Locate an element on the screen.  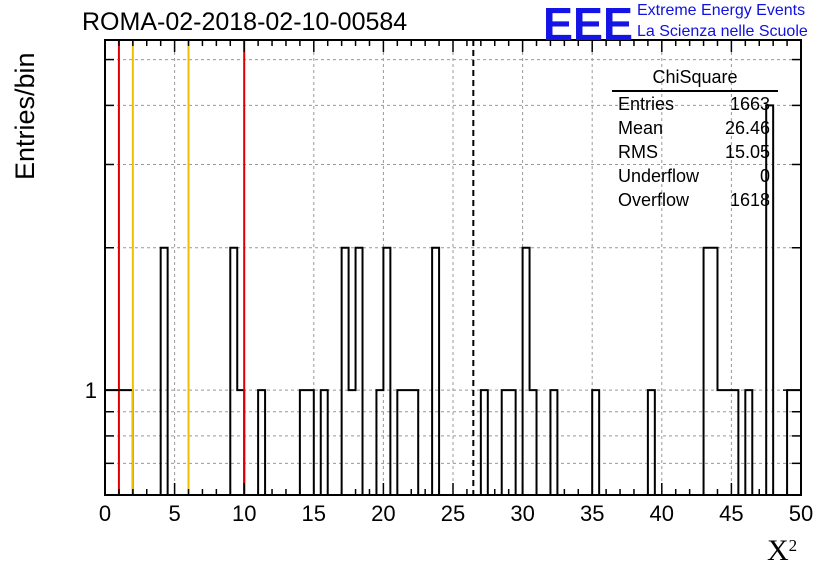
x-tick-label: 20 is located at coordinates (383, 513).